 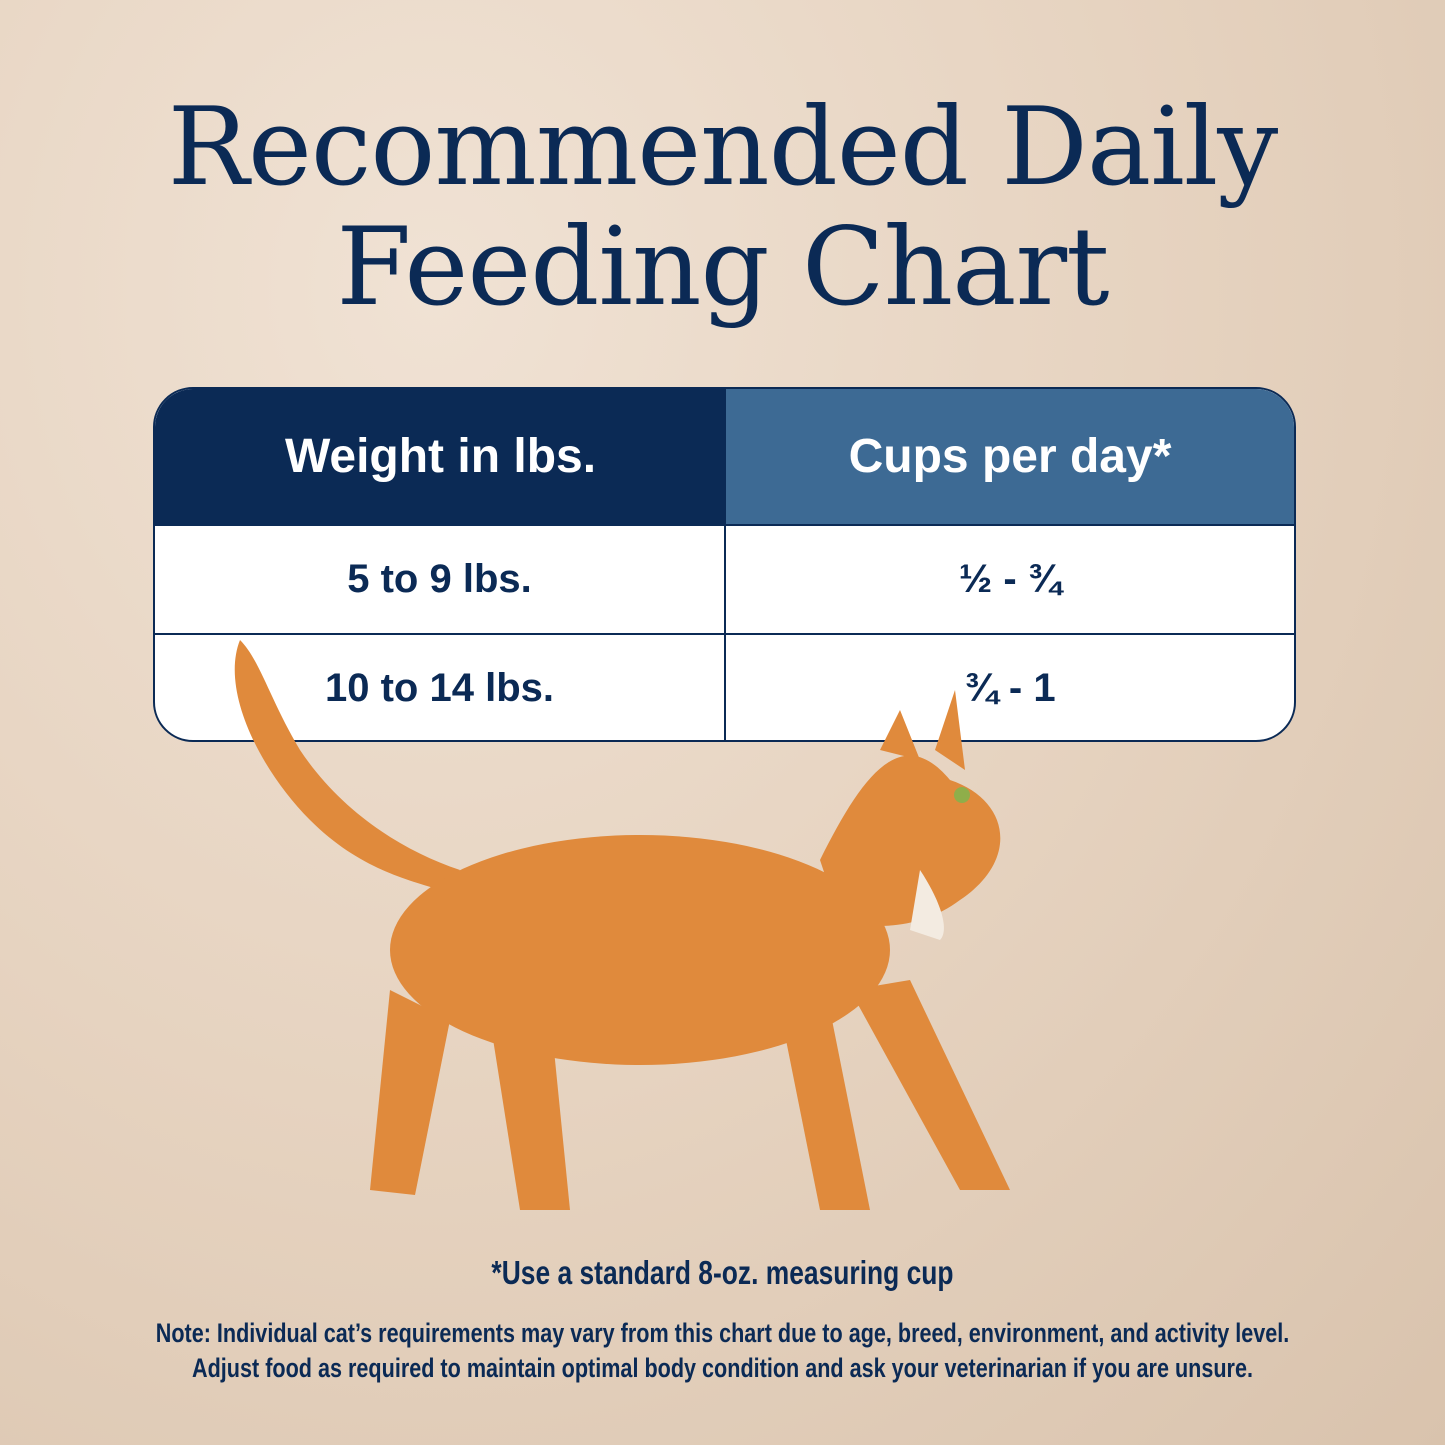 What do you see at coordinates (440, 578) in the screenshot?
I see `weight-cell: 5 to 9 lbs.` at bounding box center [440, 578].